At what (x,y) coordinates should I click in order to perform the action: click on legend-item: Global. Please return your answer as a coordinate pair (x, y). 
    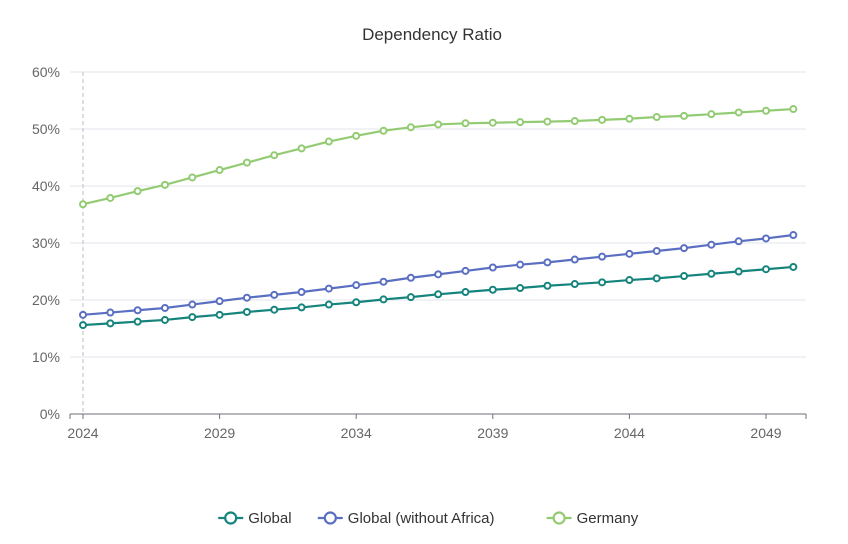
    Looking at the image, I should click on (255, 518).